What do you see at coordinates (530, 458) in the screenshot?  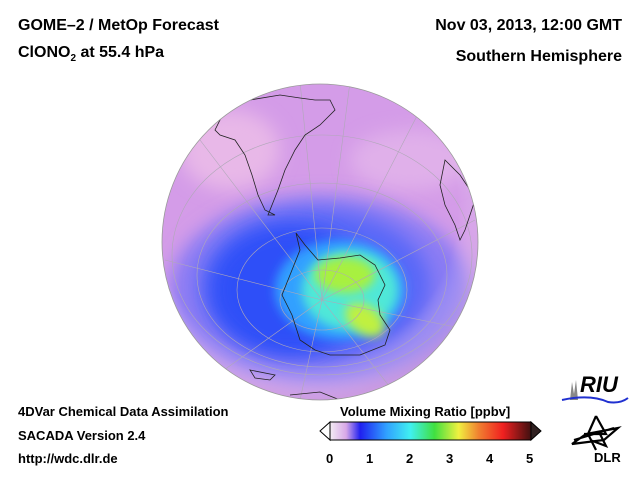 I see `tick-5: 5` at bounding box center [530, 458].